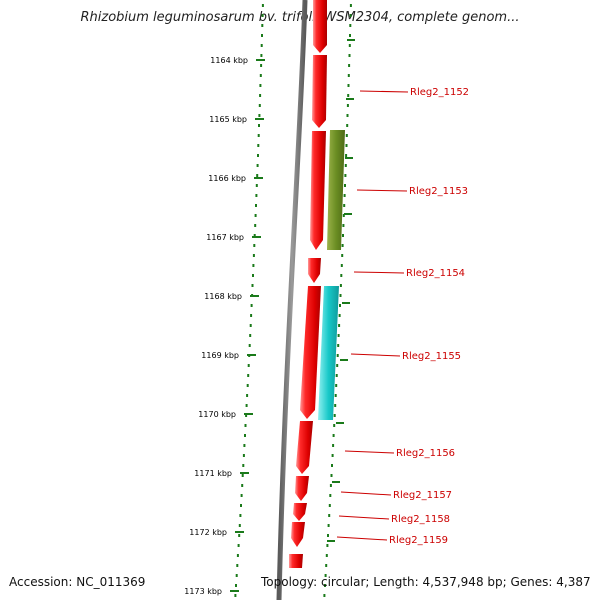 Image resolution: width=600 pixels, height=600 pixels. What do you see at coordinates (220, 355) in the screenshot?
I see `kbp-label-1169: 1169 kbp` at bounding box center [220, 355].